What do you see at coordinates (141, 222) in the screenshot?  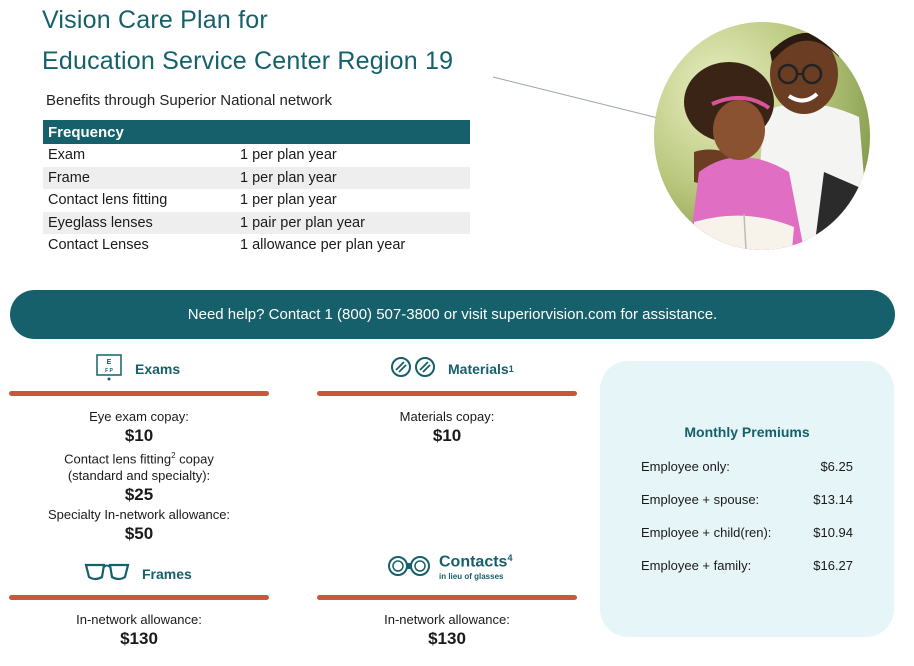 I see `table-cell-item: Eyeglass lenses` at bounding box center [141, 222].